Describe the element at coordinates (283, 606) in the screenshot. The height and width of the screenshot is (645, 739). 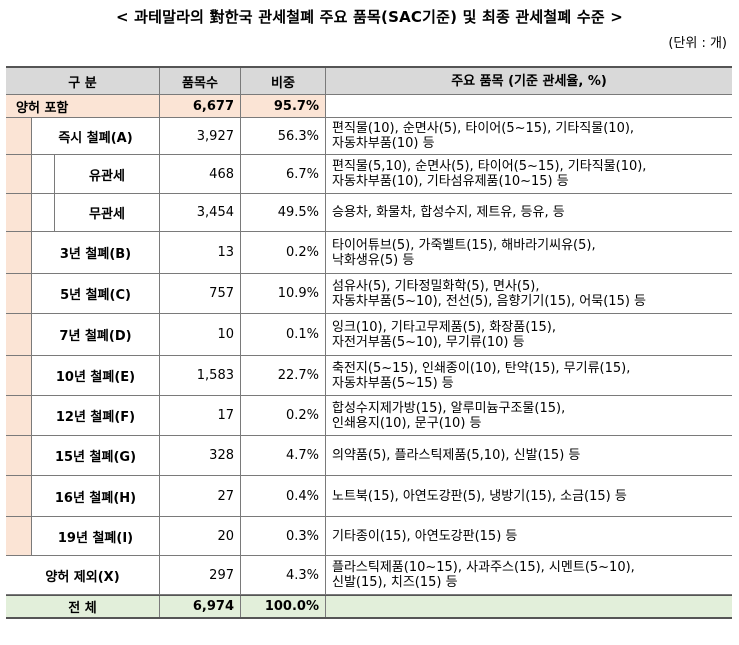
I see `row-share: 100.0%` at that location.